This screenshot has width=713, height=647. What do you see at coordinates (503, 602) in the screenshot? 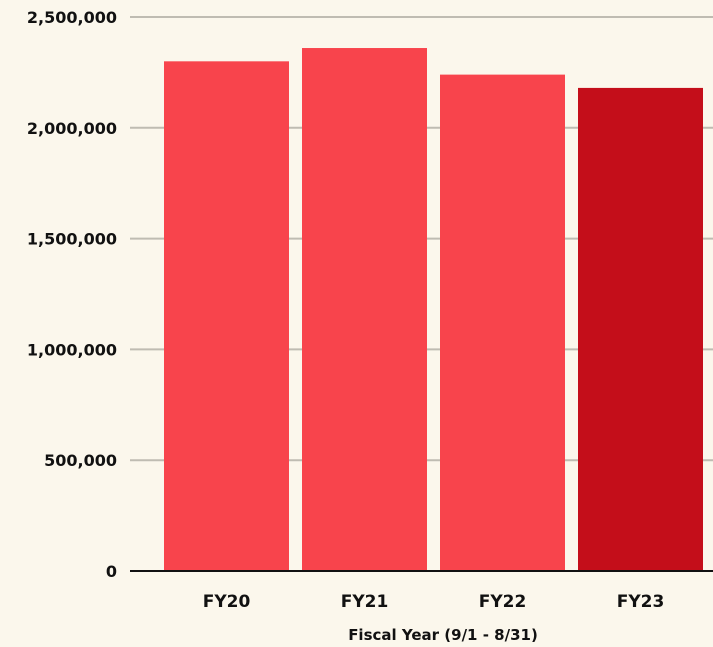
I see `x-tick-label: FY22` at bounding box center [503, 602].